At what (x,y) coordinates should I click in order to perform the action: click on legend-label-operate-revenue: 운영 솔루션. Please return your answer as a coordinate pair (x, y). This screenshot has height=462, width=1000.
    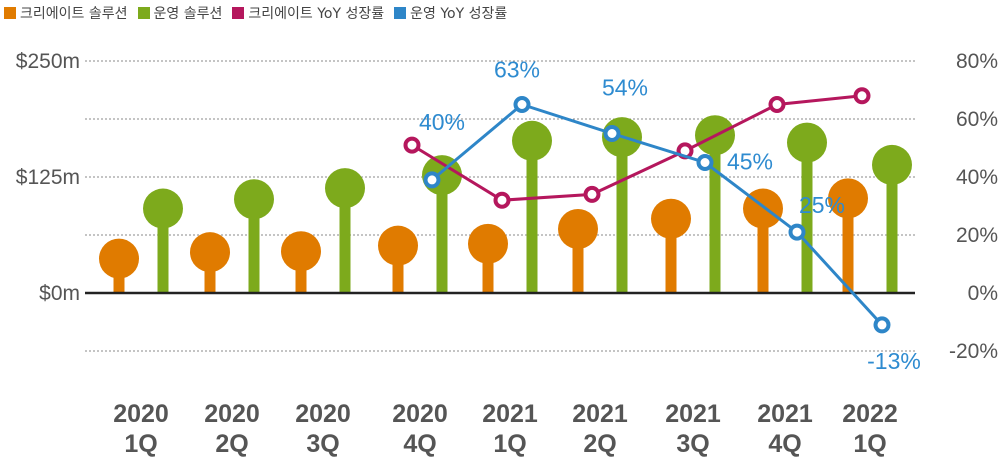
    Looking at the image, I should click on (188, 14).